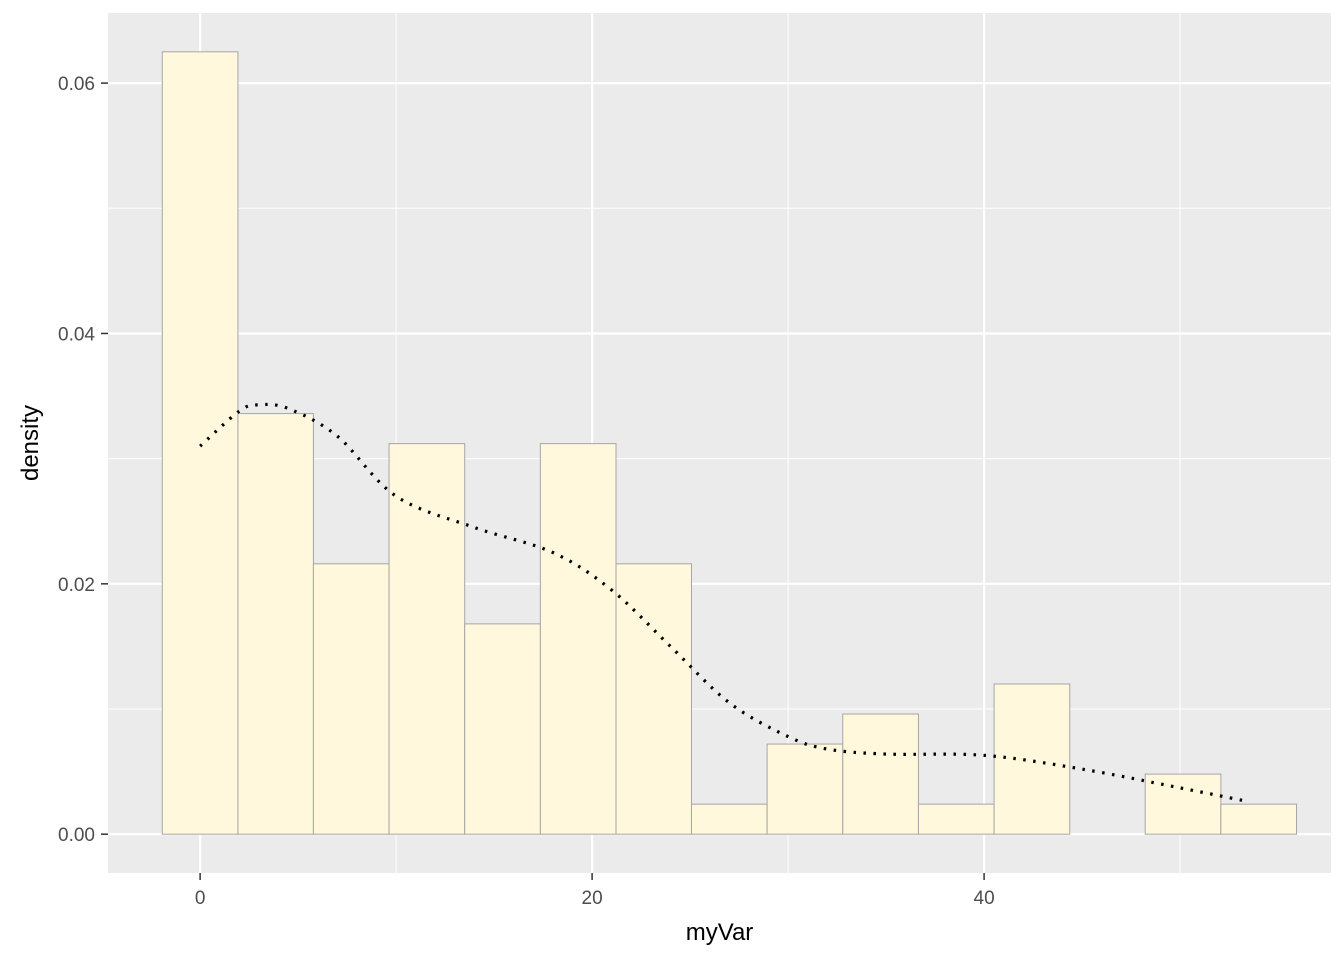 The height and width of the screenshot is (960, 1344). What do you see at coordinates (83, 460) in the screenshot?
I see `y-axis: 0.00 0.02 0.04 0.06` at bounding box center [83, 460].